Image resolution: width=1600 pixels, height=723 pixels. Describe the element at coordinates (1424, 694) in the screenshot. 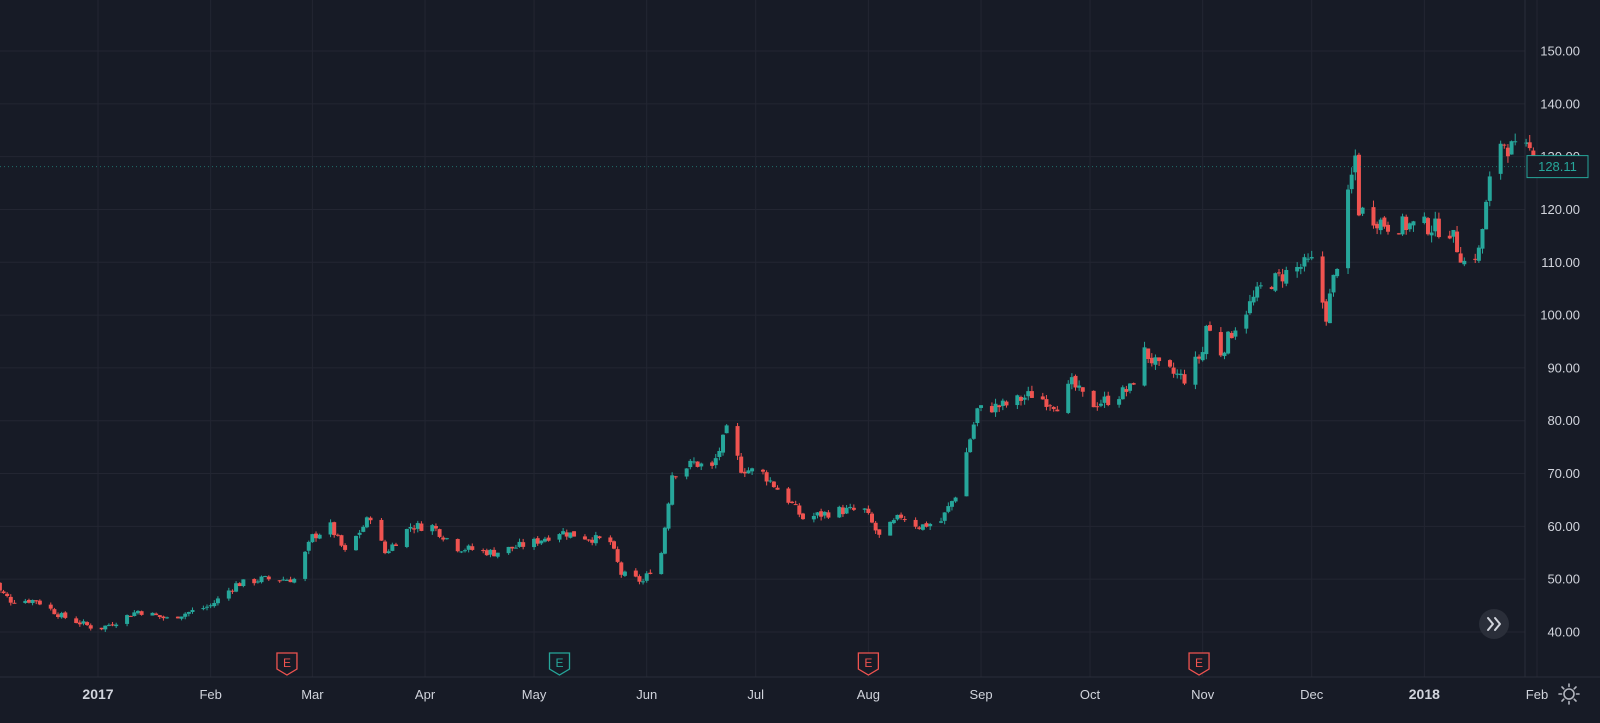

I see `time-tick-label: 2018` at that location.